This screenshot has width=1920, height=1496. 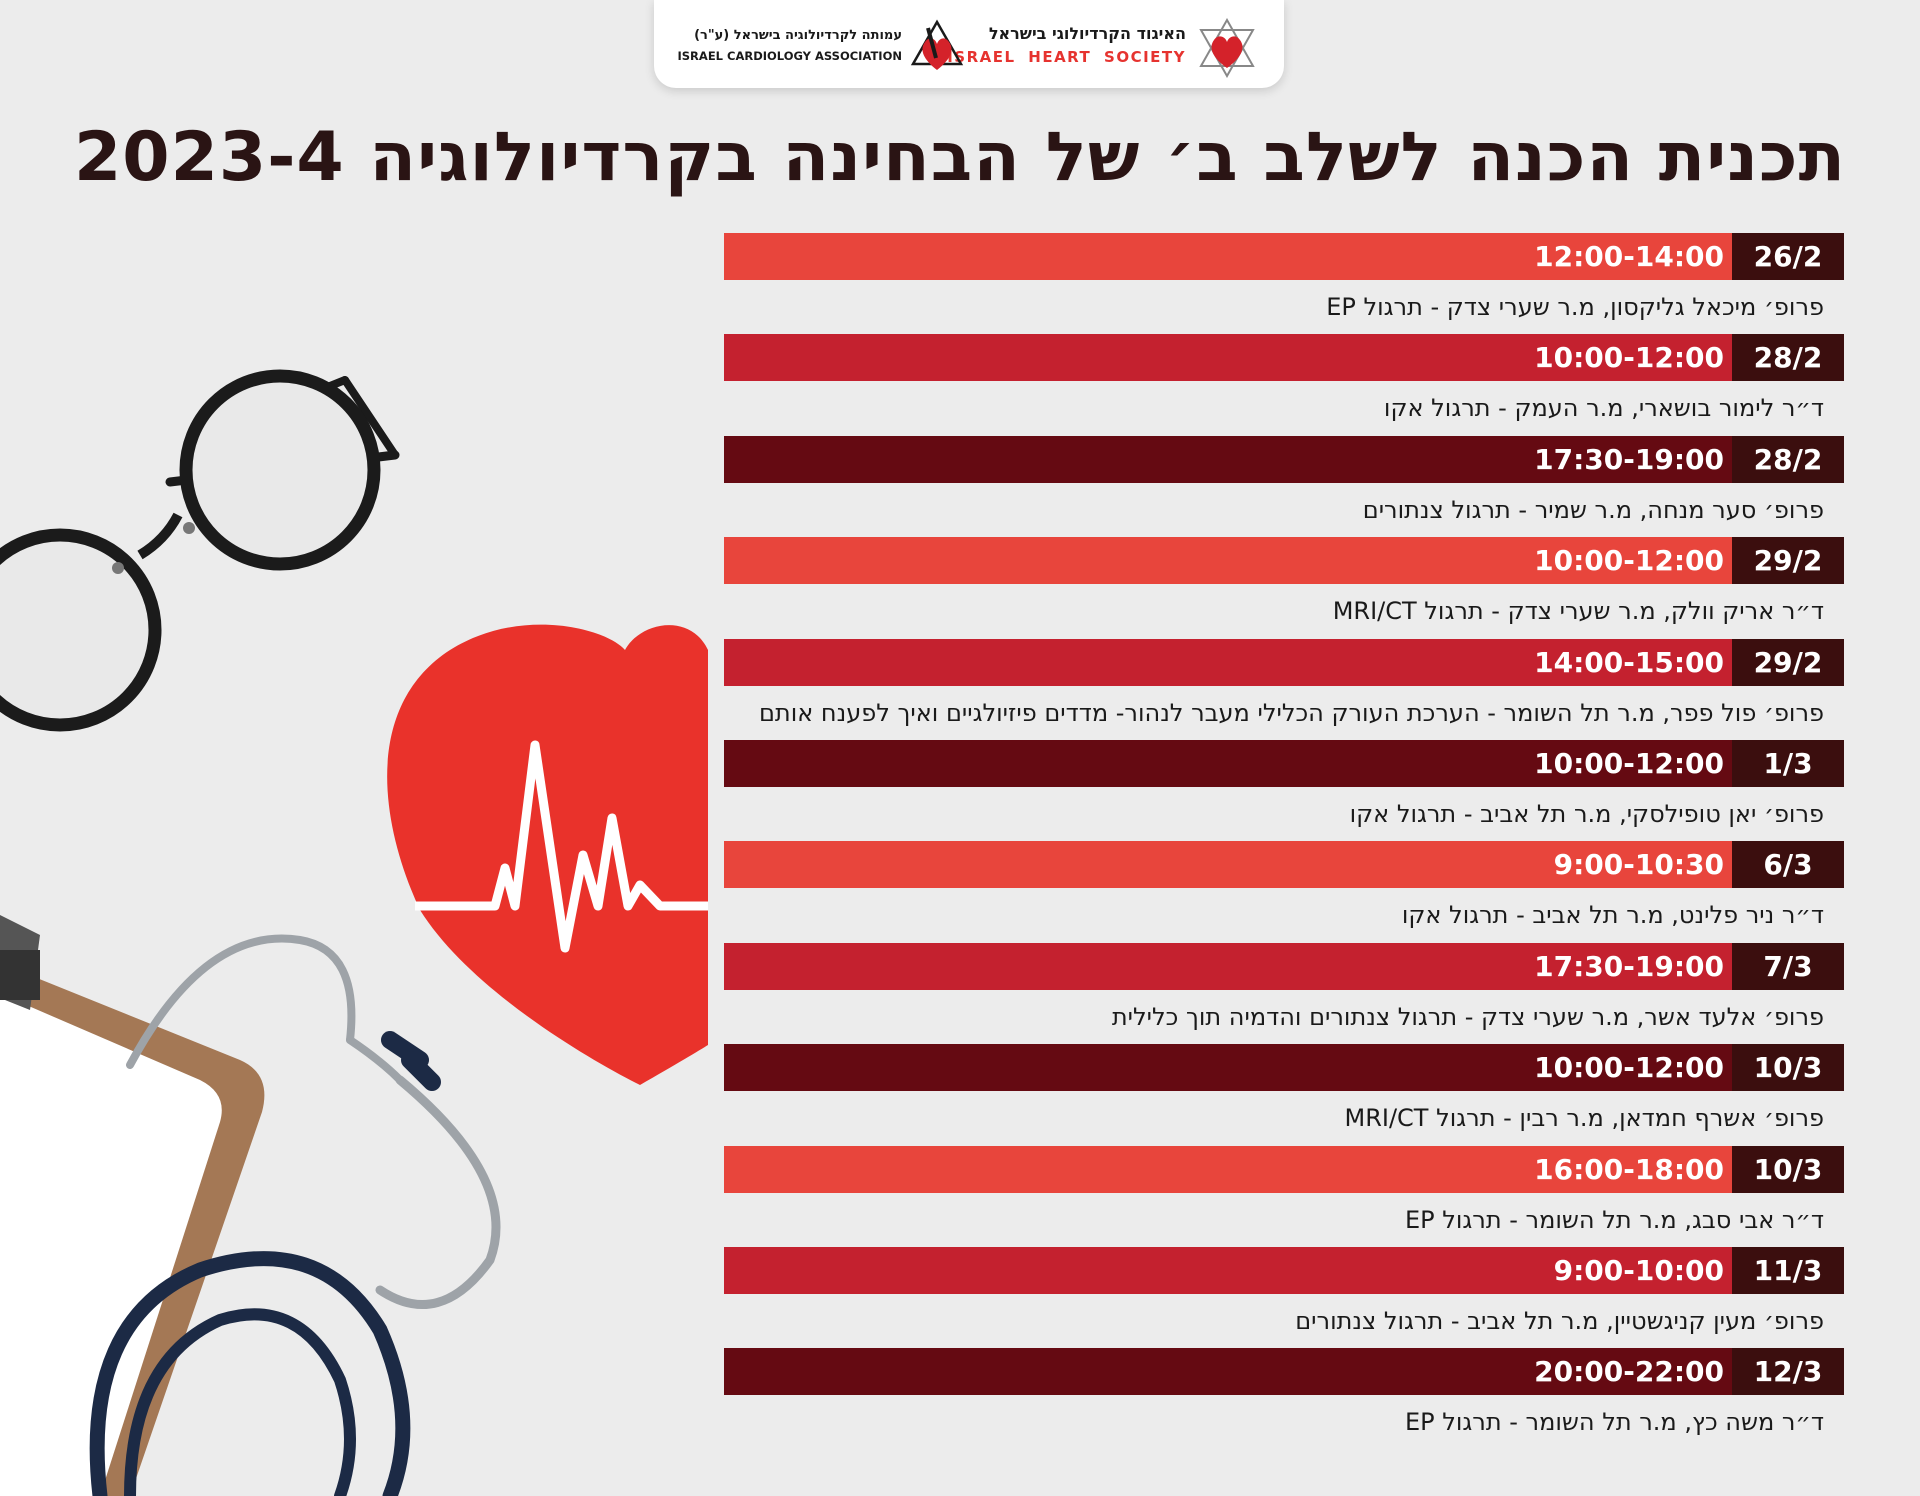 I want to click on clipboard-icon, so click(x=132, y=1205).